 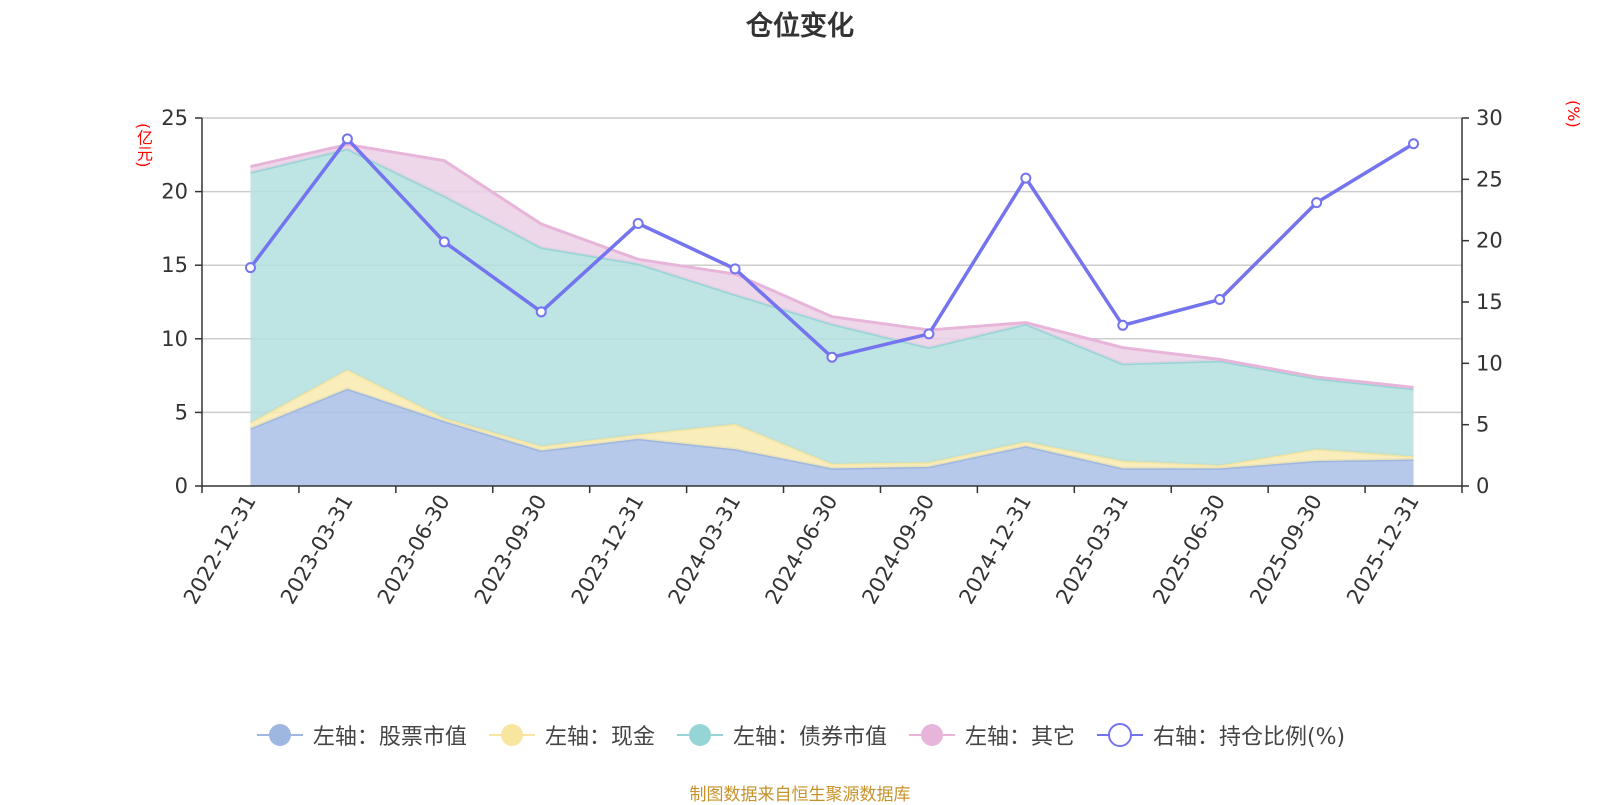 I want to click on left-axis-tick-label: 0, so click(x=181, y=486).